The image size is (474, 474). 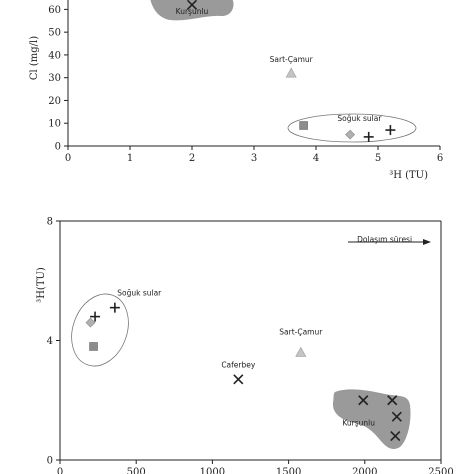 What do you see at coordinates (352, 128) in the screenshot?
I see `soguk-sular-ellipse-top` at bounding box center [352, 128].